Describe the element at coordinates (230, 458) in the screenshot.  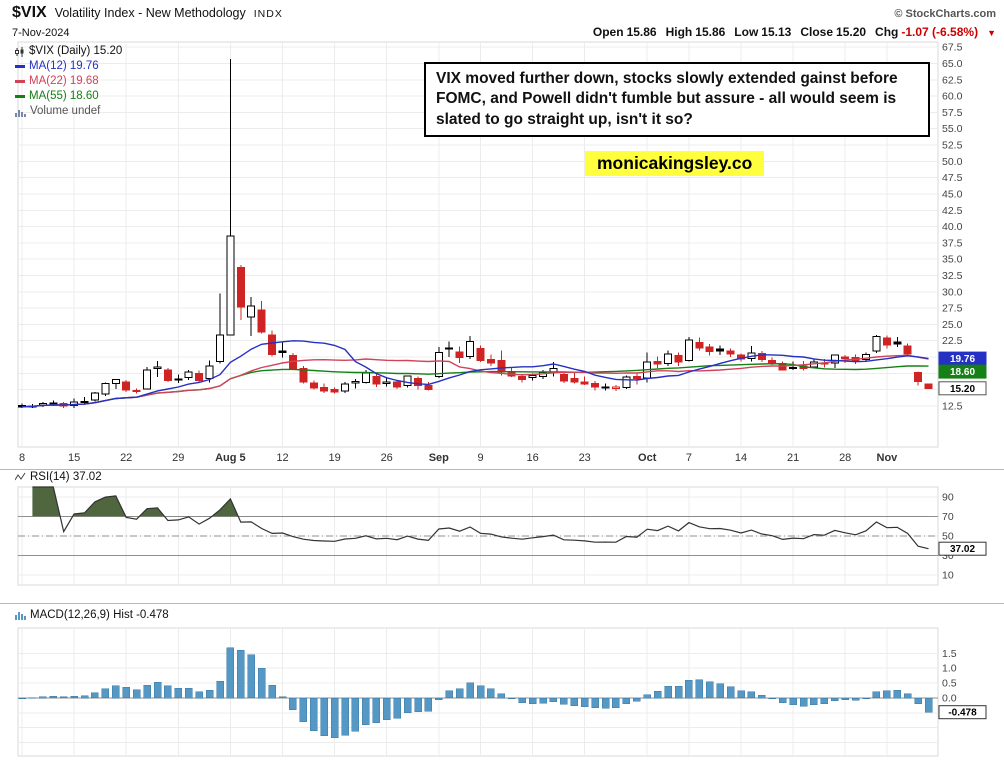
I see `svg-text: Aug 5` at that location.